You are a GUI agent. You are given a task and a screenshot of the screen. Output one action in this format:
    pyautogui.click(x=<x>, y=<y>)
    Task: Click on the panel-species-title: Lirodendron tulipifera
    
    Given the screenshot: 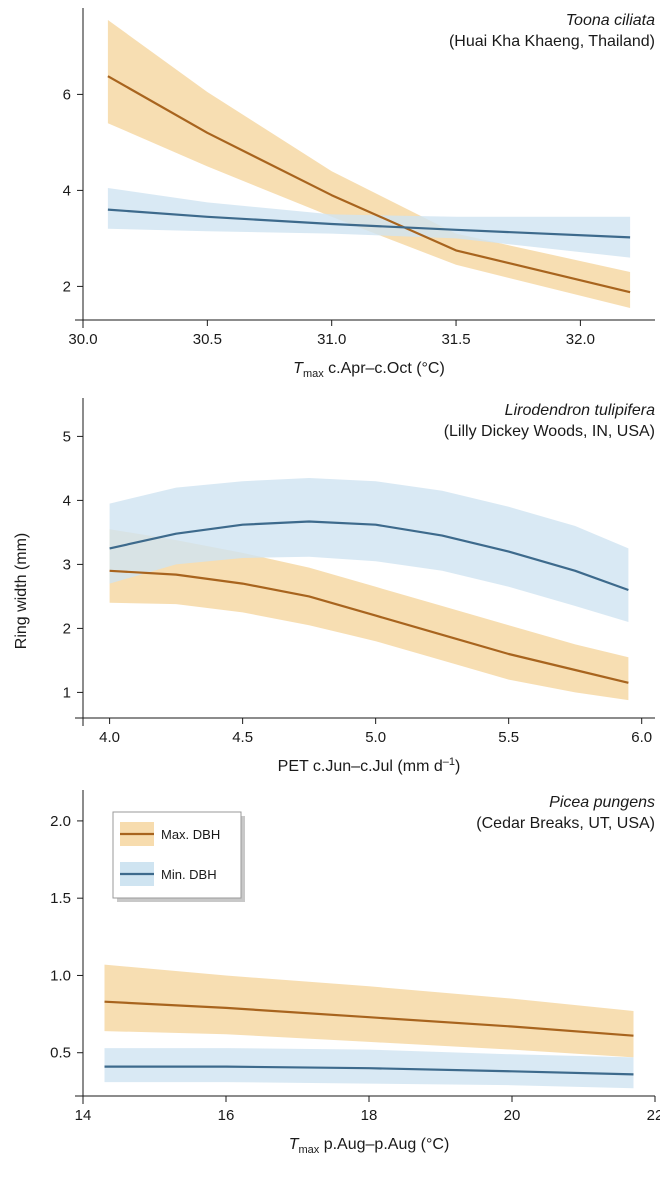 What is the action you would take?
    pyautogui.click(x=580, y=410)
    